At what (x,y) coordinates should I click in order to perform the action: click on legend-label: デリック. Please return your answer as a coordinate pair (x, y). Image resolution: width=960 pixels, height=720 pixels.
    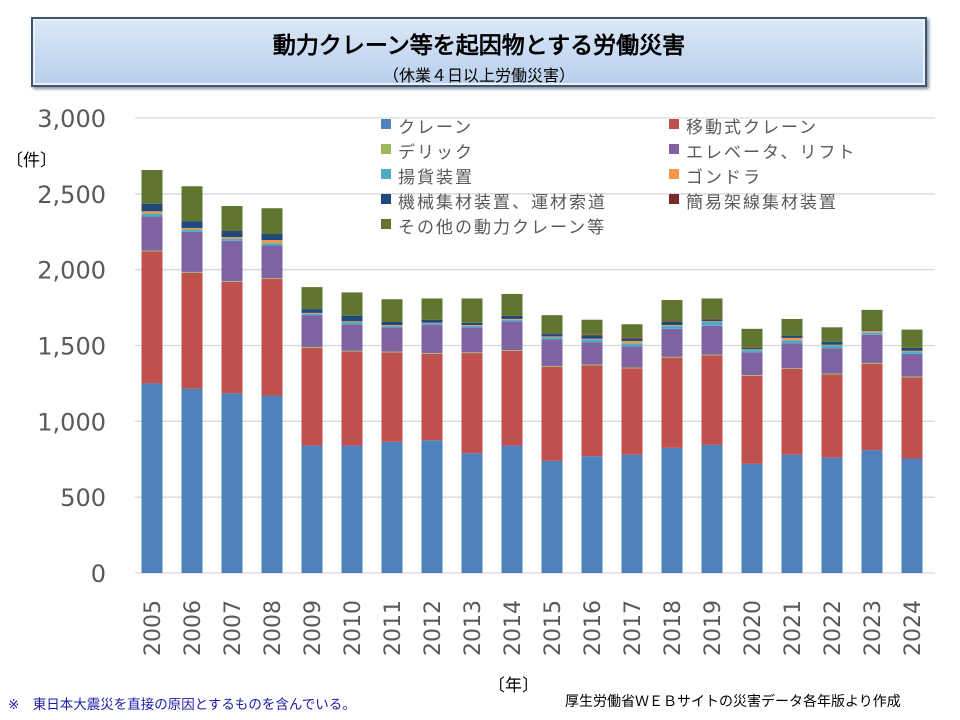
    Looking at the image, I should click on (436, 152).